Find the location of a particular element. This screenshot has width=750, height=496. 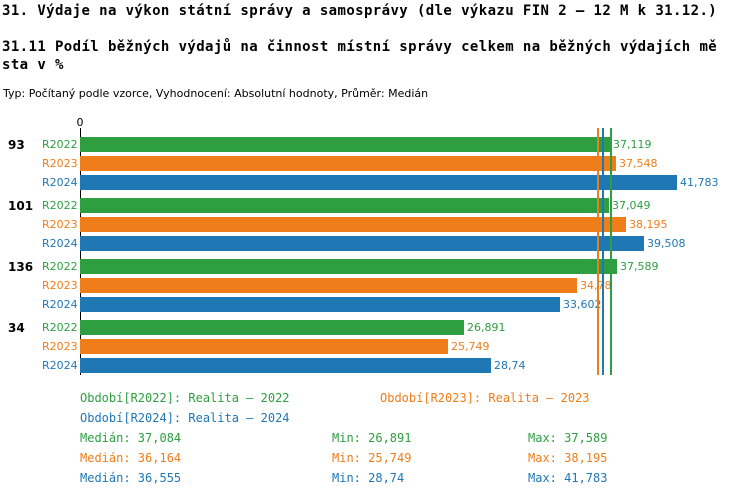

bar-track: 37,049 is located at coordinates (415, 205).